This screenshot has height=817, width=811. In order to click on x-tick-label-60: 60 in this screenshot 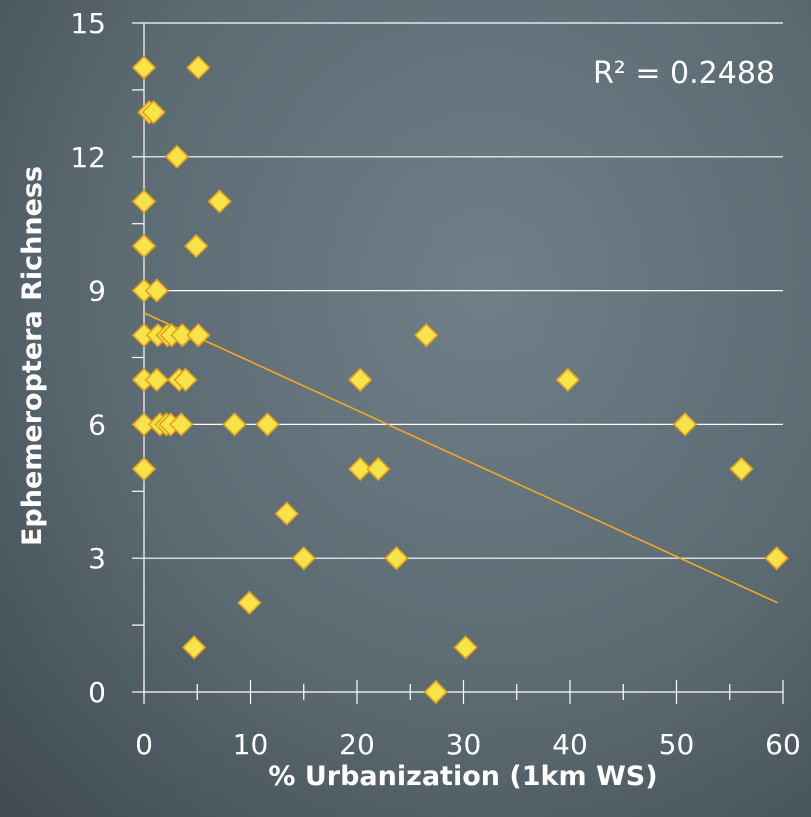, I will do `click(783, 744)`.